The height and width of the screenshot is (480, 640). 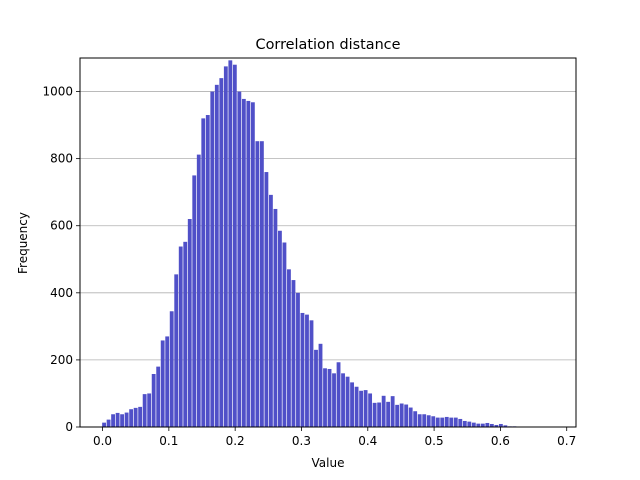 I want to click on y-tick-label: 200, so click(x=61, y=360).